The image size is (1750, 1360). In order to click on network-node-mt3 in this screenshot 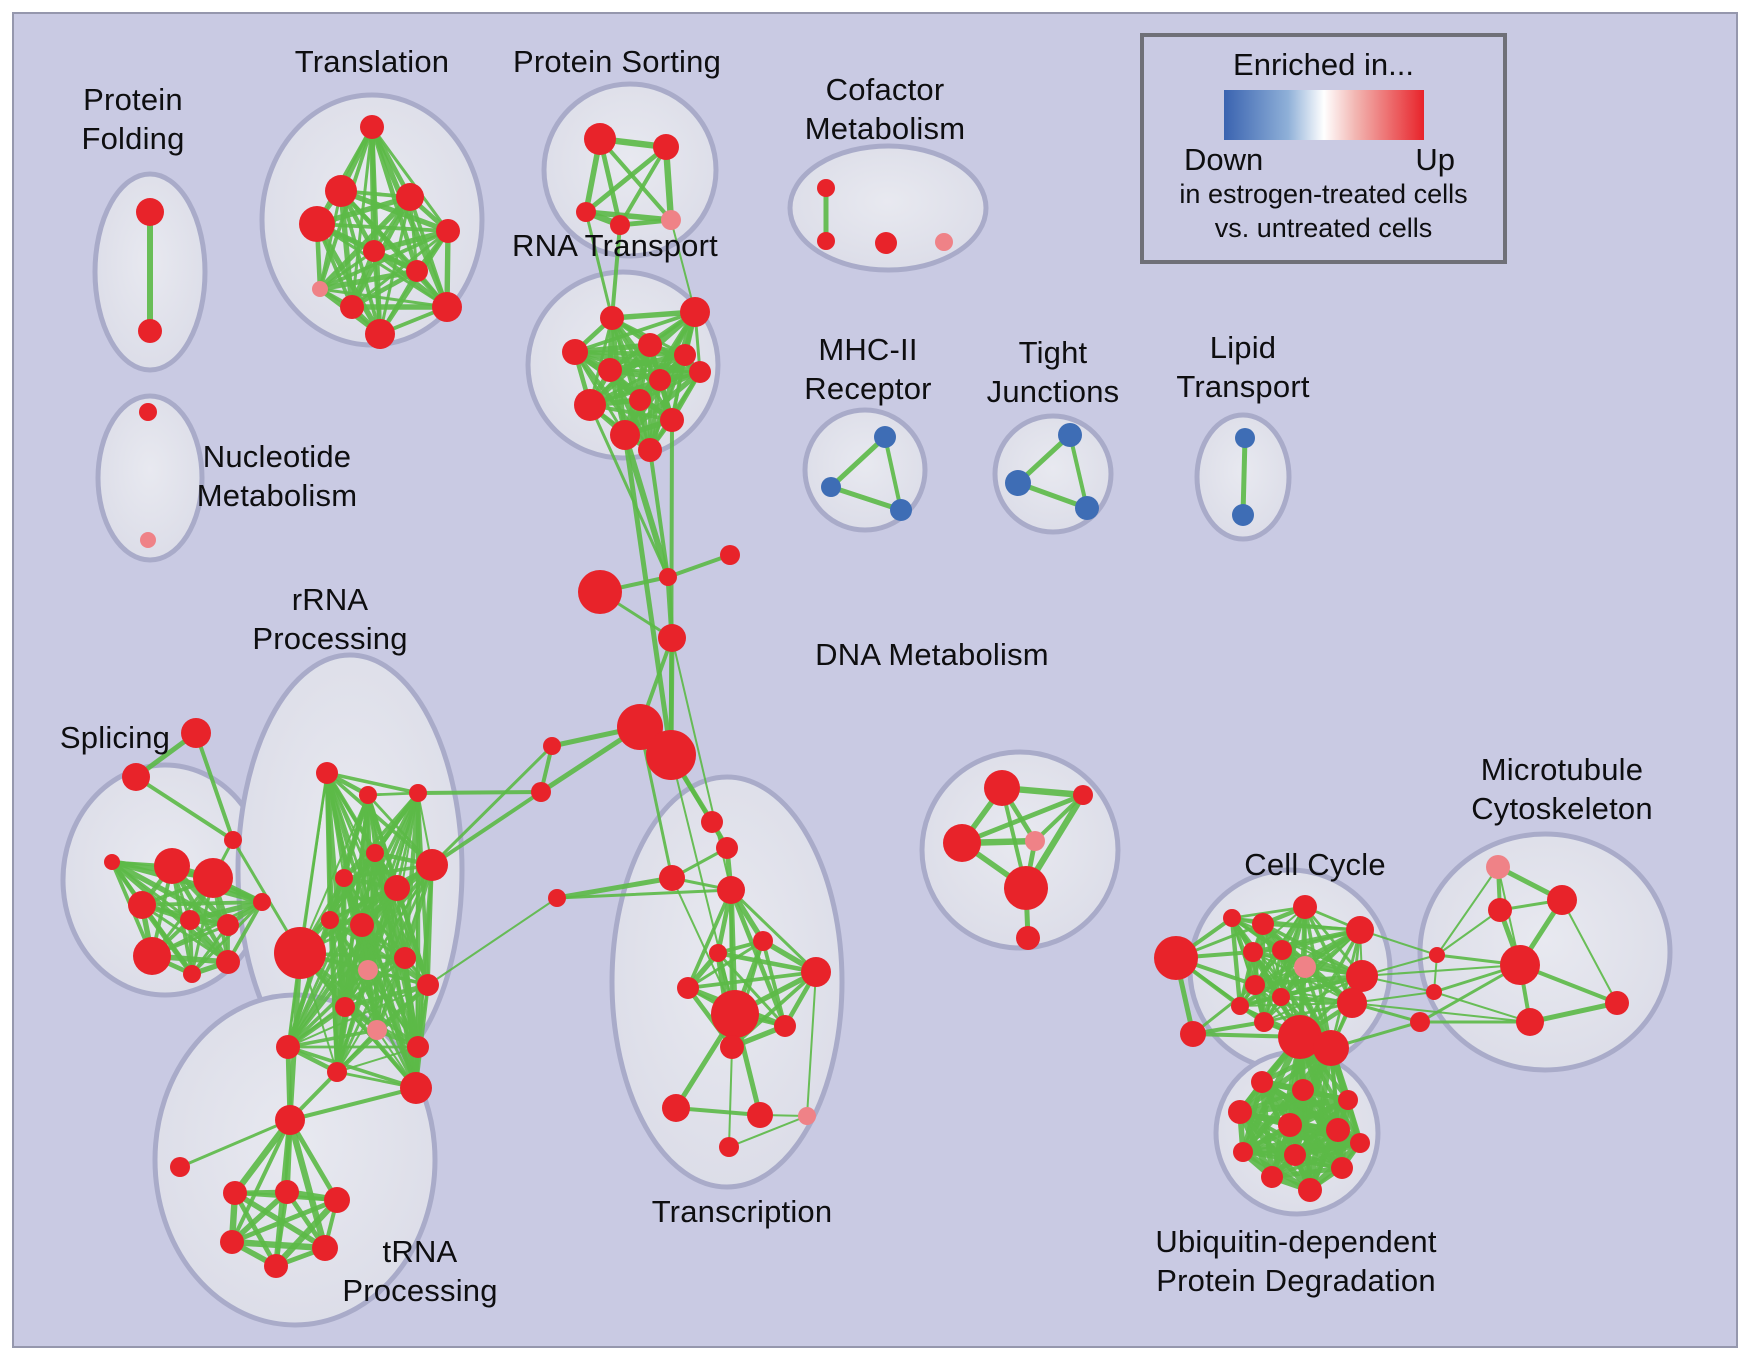, I will do `click(1500, 910)`.